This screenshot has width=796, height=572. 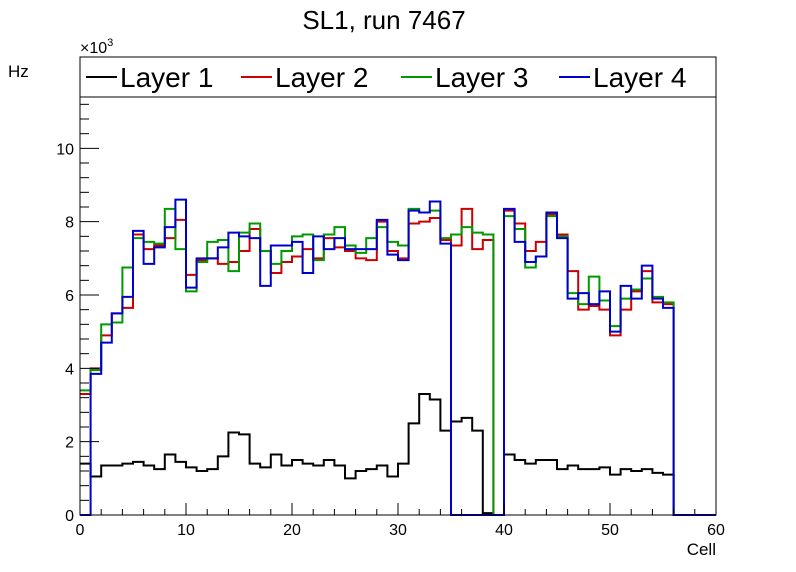 I want to click on x-axis-label: Cell, so click(x=701, y=549).